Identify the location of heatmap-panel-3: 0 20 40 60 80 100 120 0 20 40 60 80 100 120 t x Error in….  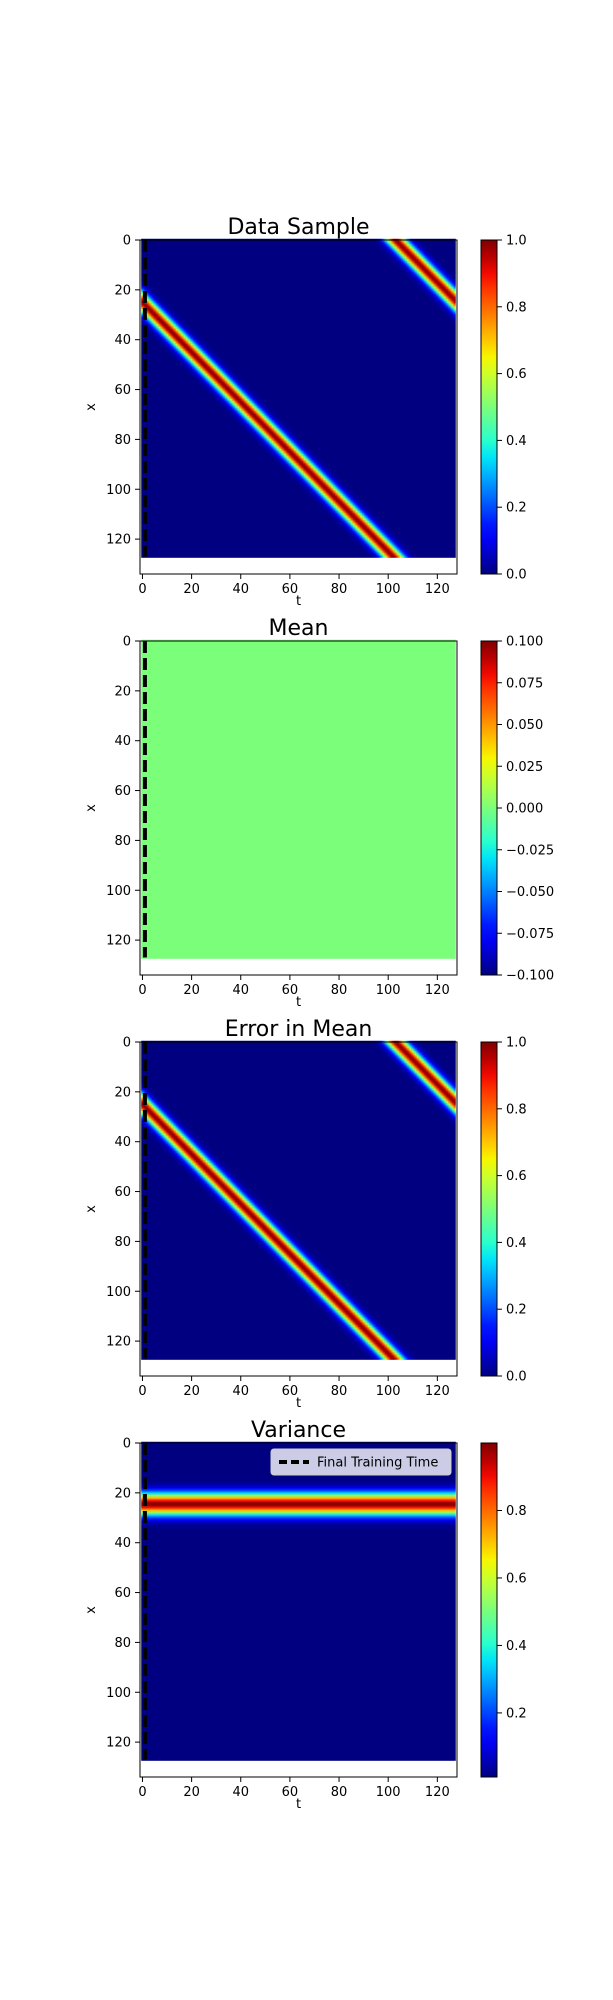
(305, 1214).